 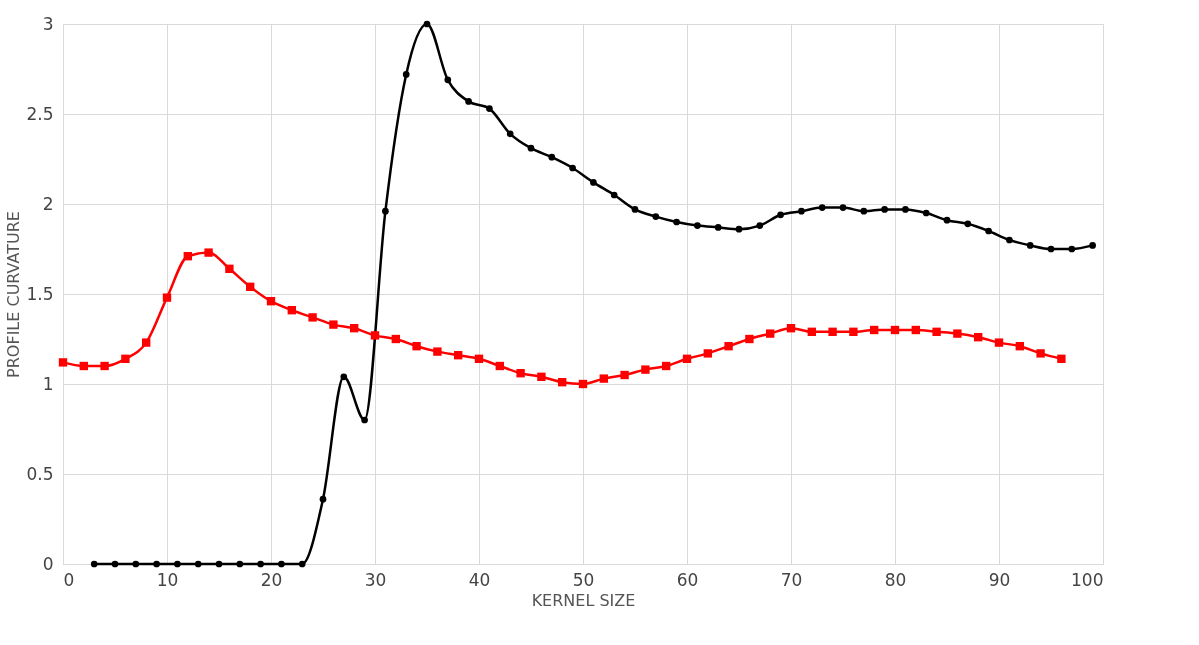 I want to click on x-tick-label: 10, so click(x=167, y=579).